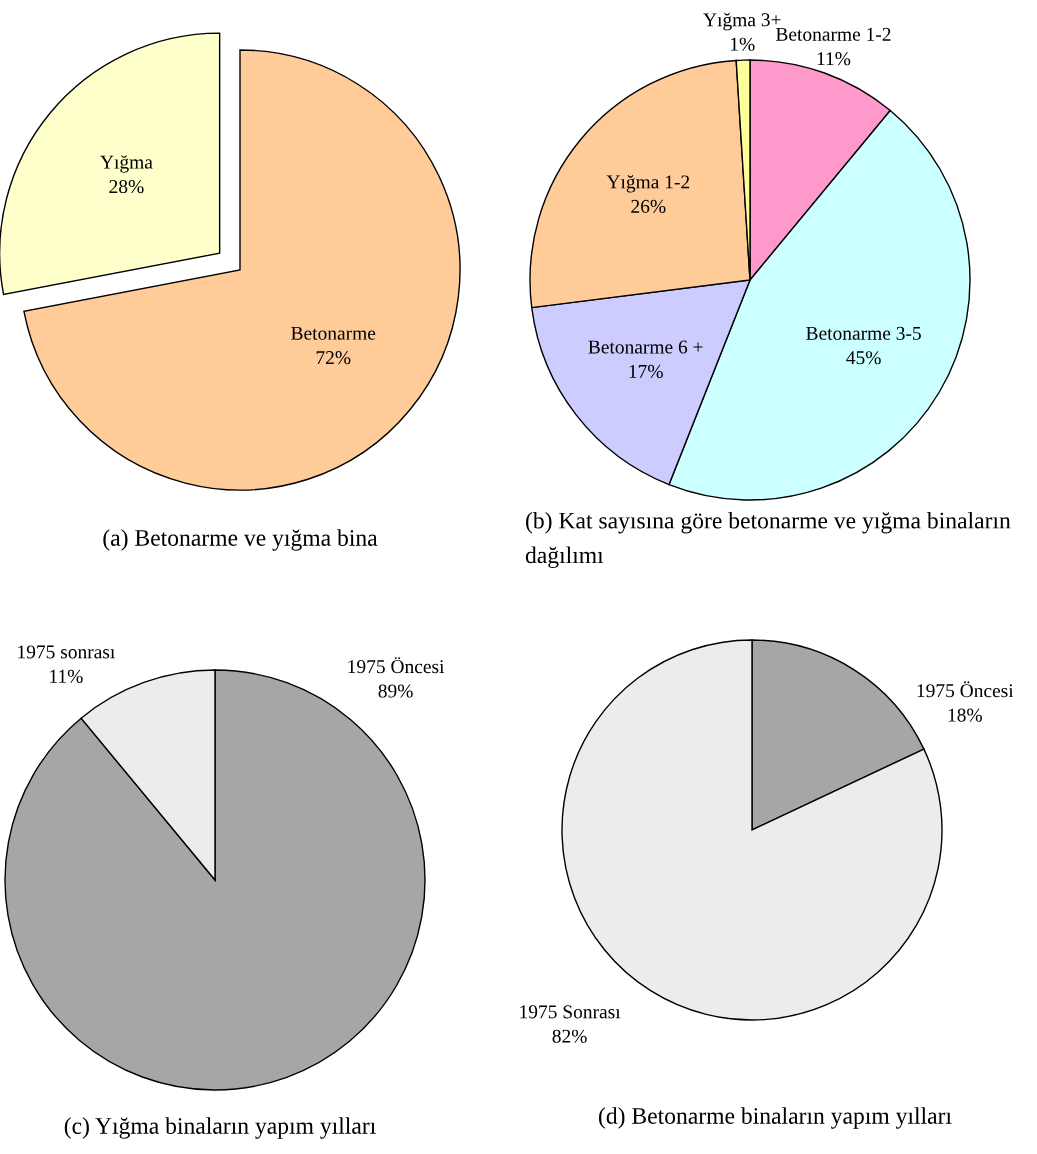 This screenshot has height=1154, width=1037. I want to click on text: (d) Betonarme binaların yapım yılları, so click(775, 1118).